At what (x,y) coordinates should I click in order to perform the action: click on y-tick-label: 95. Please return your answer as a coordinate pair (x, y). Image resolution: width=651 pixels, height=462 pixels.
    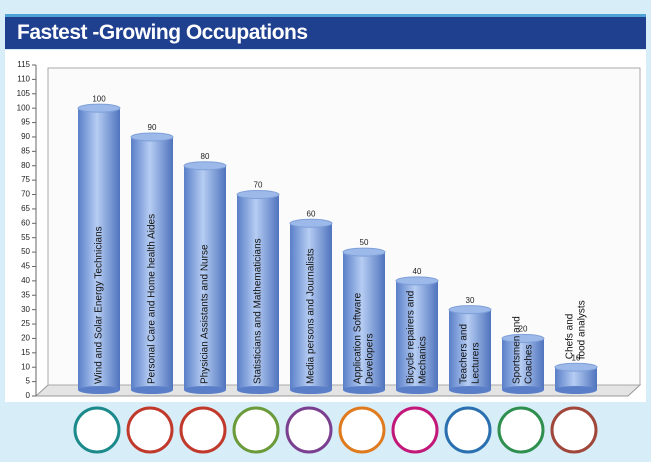
    Looking at the image, I should click on (25, 122).